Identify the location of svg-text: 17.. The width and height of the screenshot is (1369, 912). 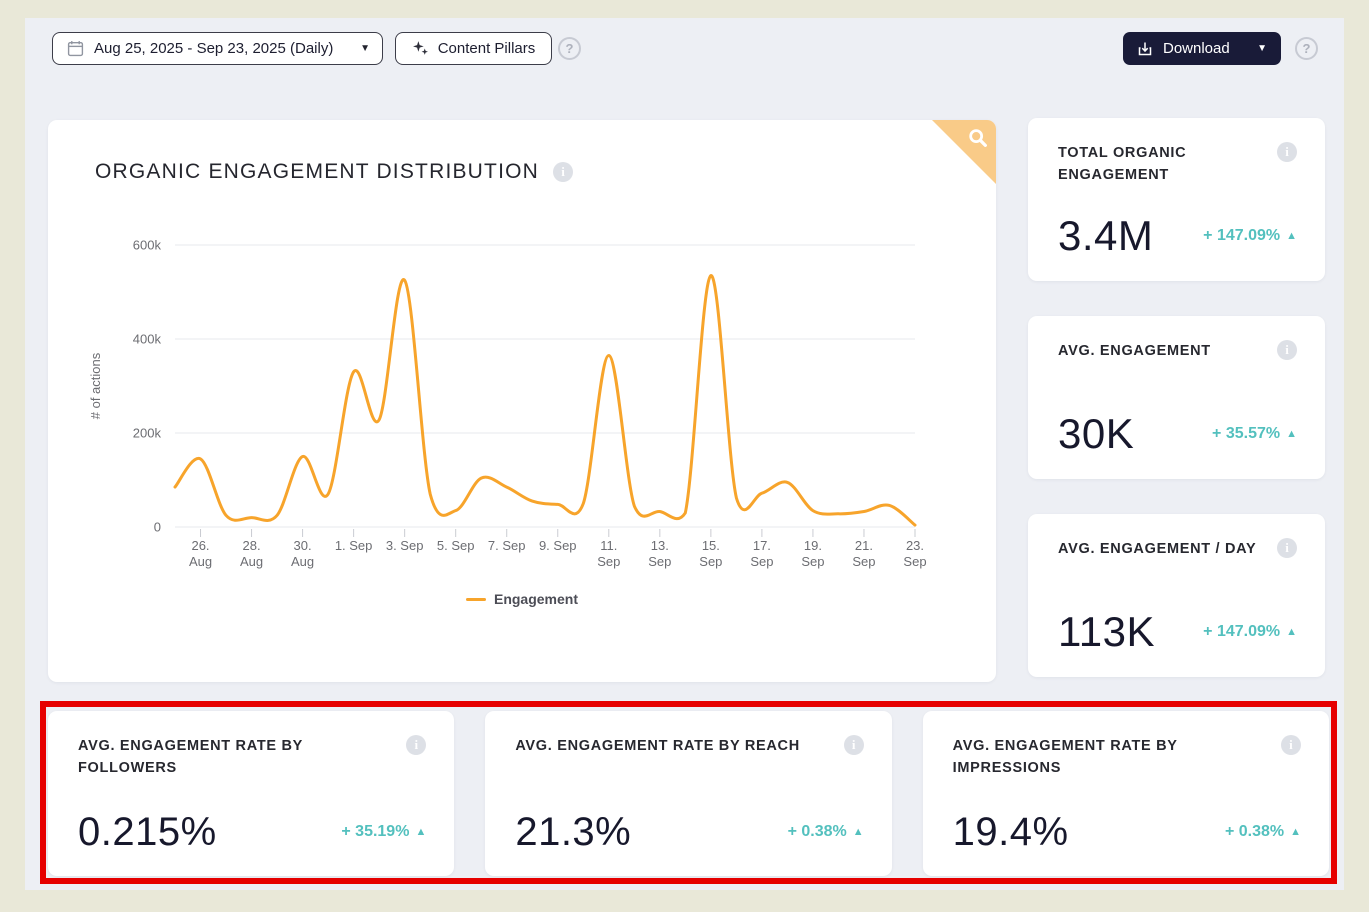
(762, 545).